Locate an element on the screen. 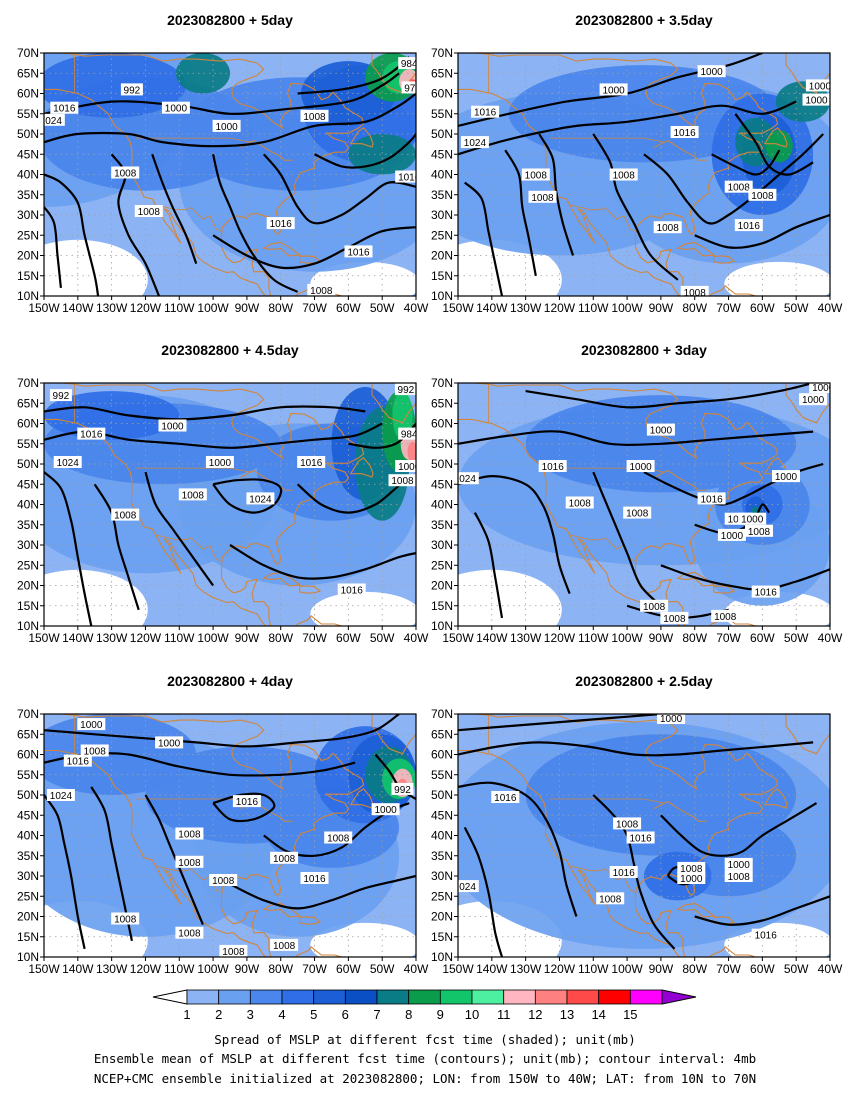 The image size is (850, 1100). colorbar-label: 13 is located at coordinates (567, 1014).